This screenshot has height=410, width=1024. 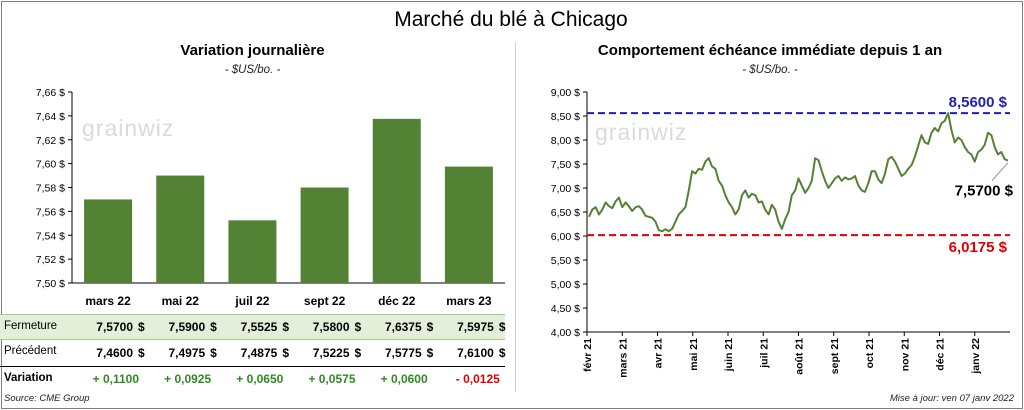 I want to click on y-tick-label: 7,00 $, so click(x=565, y=189).